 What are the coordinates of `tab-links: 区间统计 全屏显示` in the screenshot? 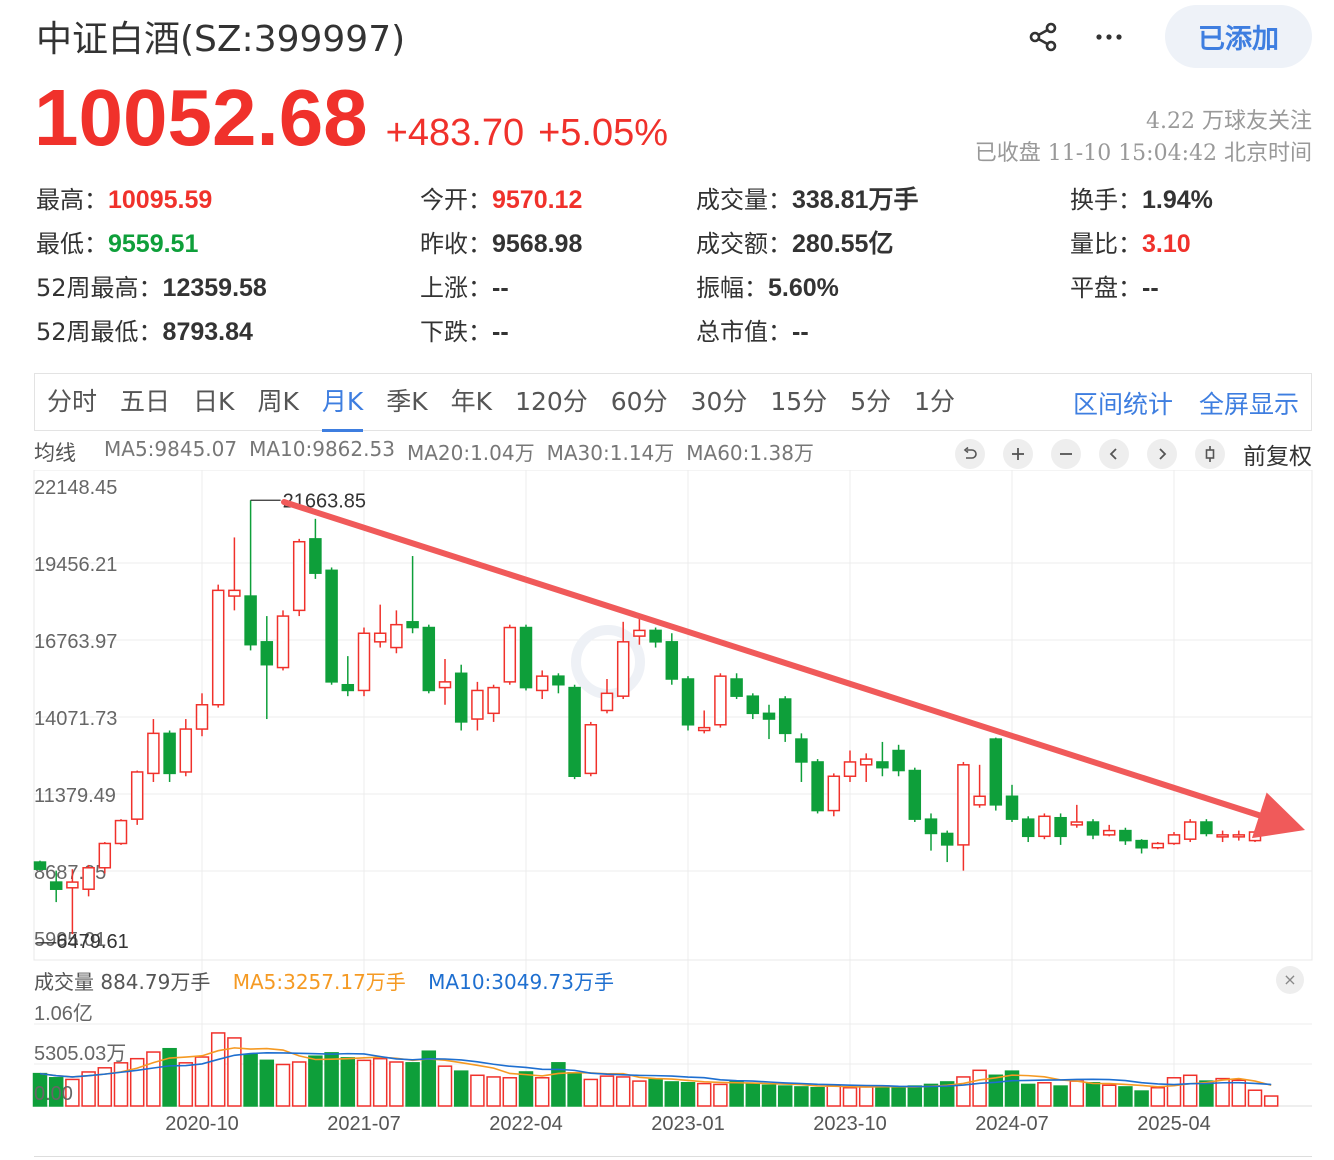 It's located at (1173, 403).